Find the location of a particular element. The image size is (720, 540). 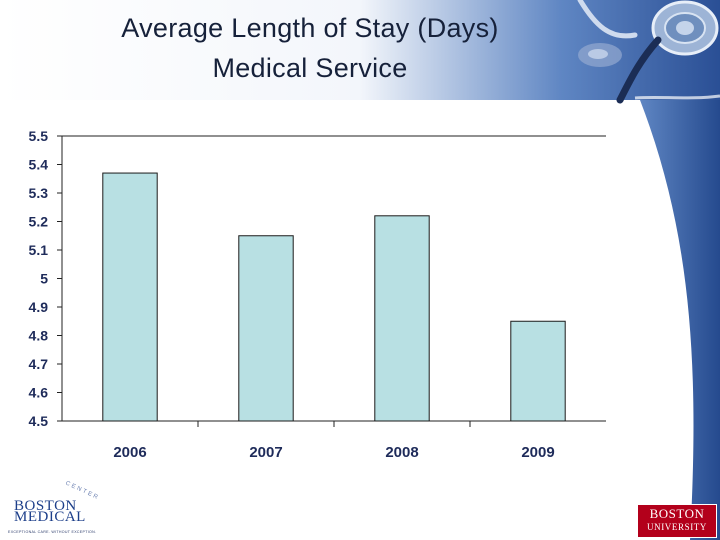

y-tick-label: 5.2 is located at coordinates (39, 222).